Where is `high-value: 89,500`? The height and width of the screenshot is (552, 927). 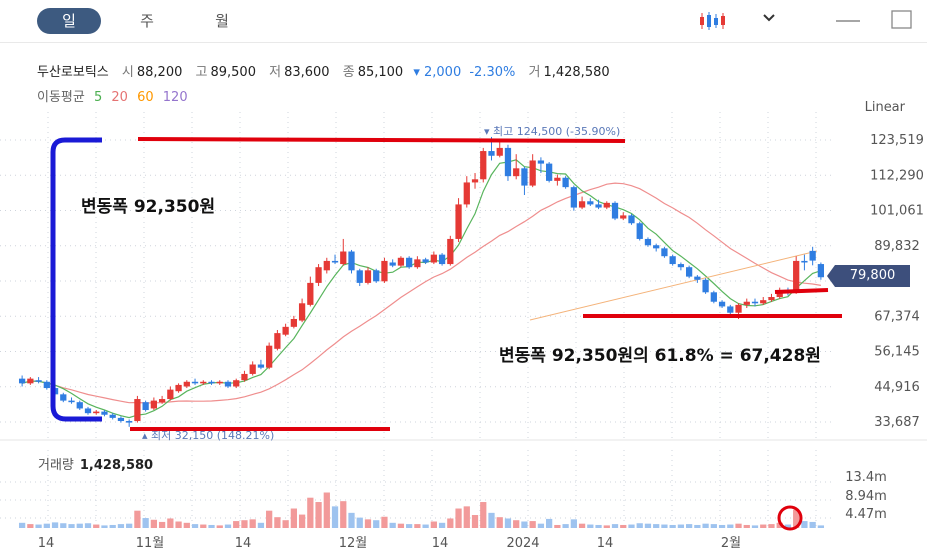 high-value: 89,500 is located at coordinates (233, 72).